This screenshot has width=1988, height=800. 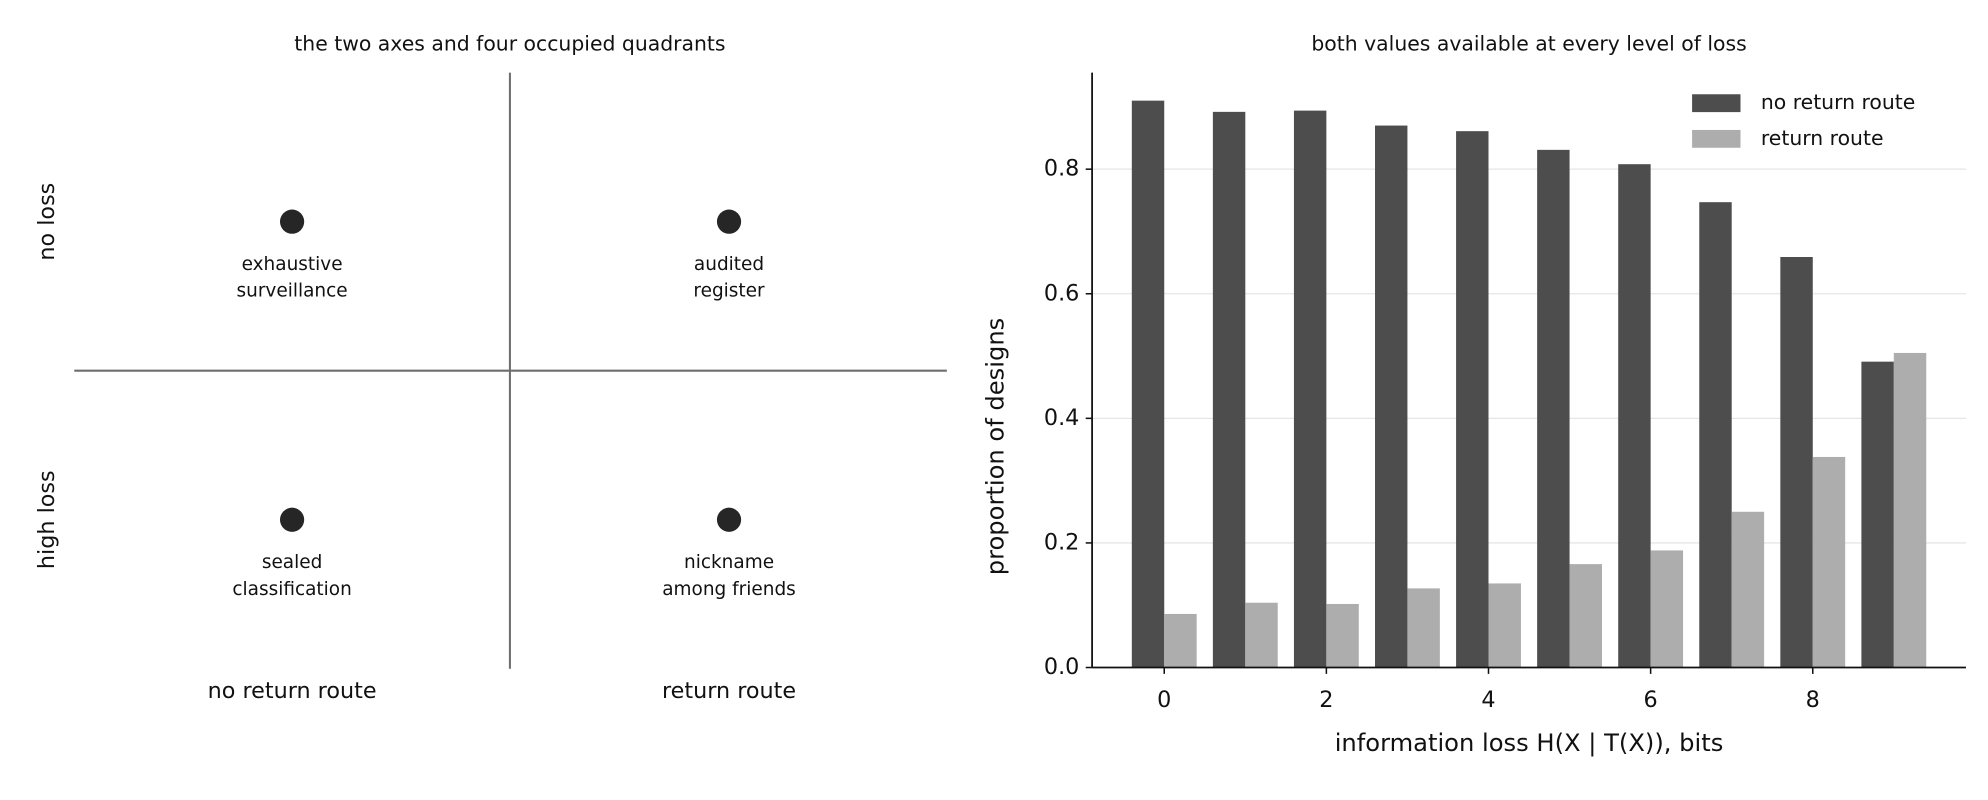 What do you see at coordinates (47, 519) in the screenshot?
I see `y-category-label: high loss` at bounding box center [47, 519].